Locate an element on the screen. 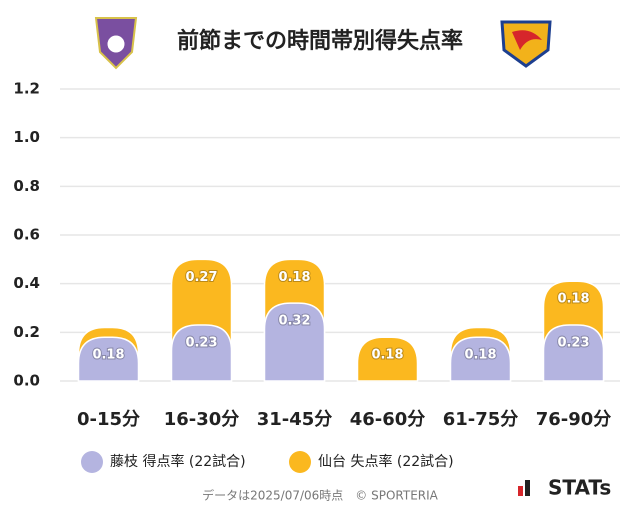 The image size is (641, 508). data-label: 0.27 is located at coordinates (201, 277).